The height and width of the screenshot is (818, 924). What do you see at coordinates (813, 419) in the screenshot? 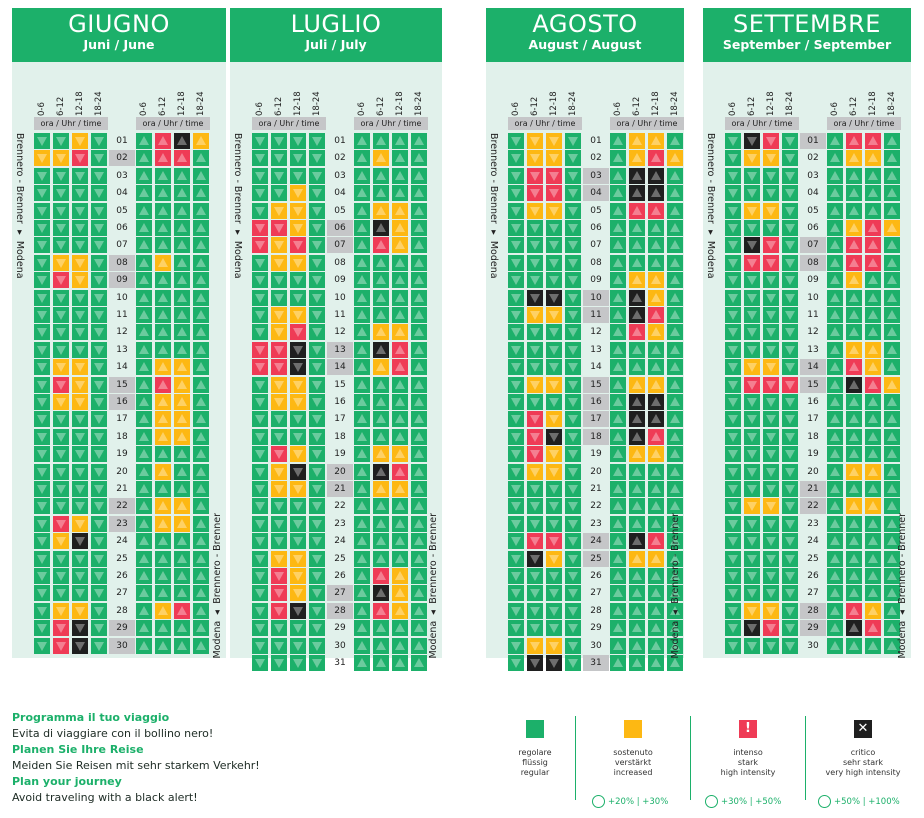
I see `day-number: 17` at bounding box center [813, 419].